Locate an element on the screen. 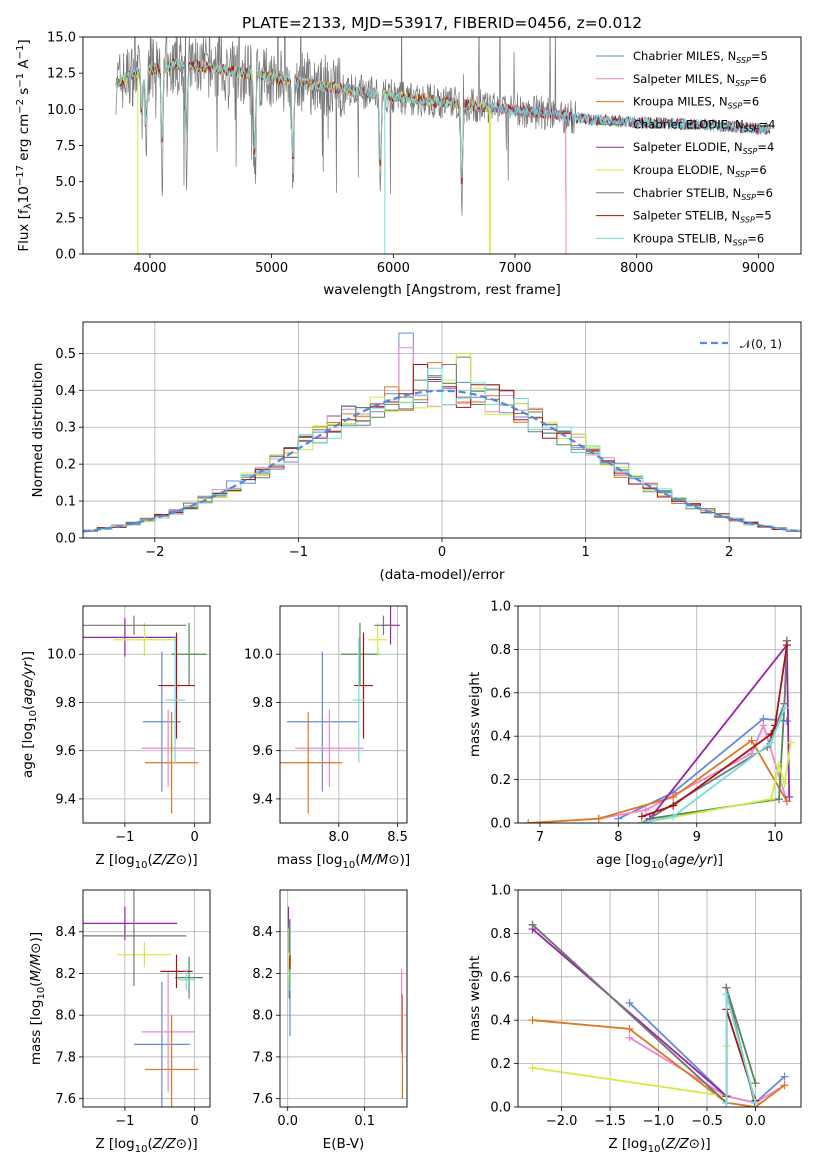 The image size is (819, 1170). x-tick-label: 0.1 is located at coordinates (364, 1121).